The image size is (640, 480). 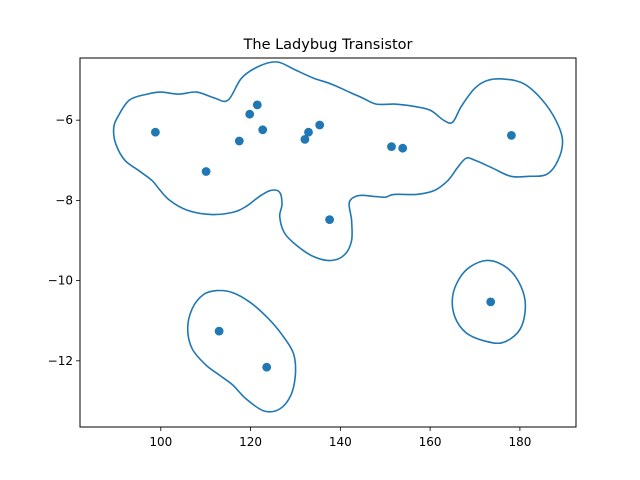 I want to click on x-axis-ticks: 100 120 140 160 180, so click(x=340, y=438).